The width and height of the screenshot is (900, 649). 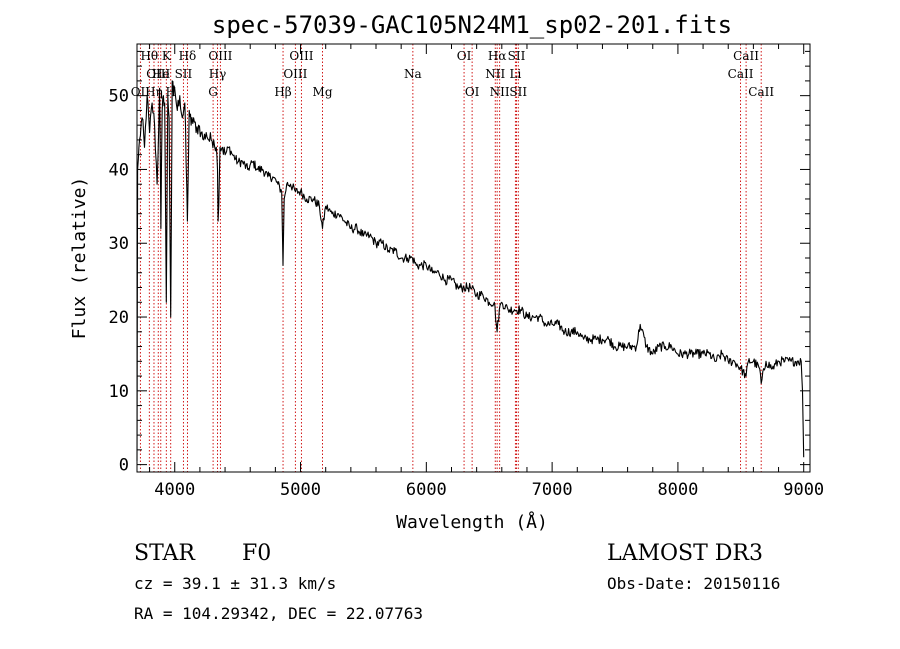 I want to click on x-axis-label: Wavelength (Å), so click(x=472, y=522).